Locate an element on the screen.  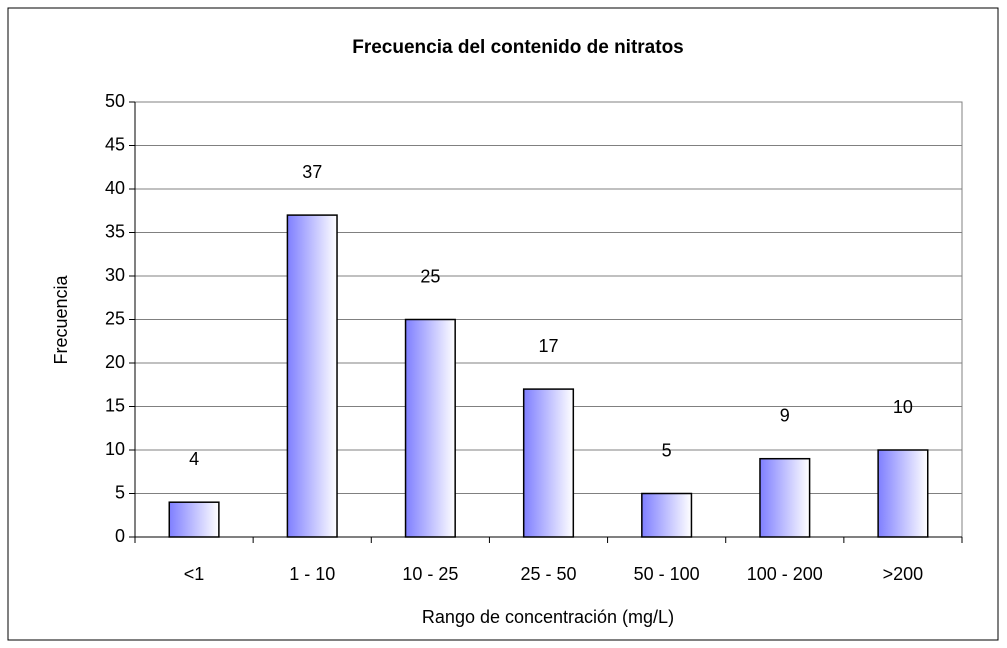
y-tick-label: 45 is located at coordinates (115, 144).